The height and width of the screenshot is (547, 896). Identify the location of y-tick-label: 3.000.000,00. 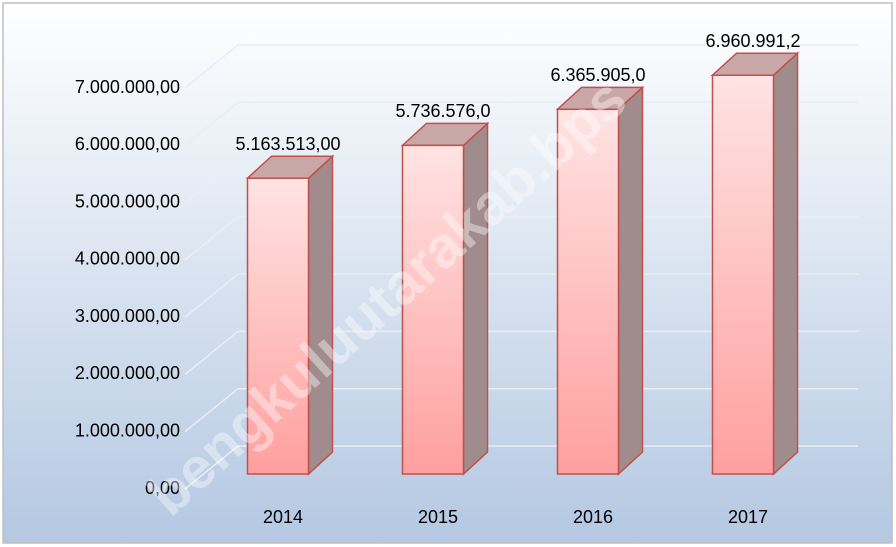
(127, 316).